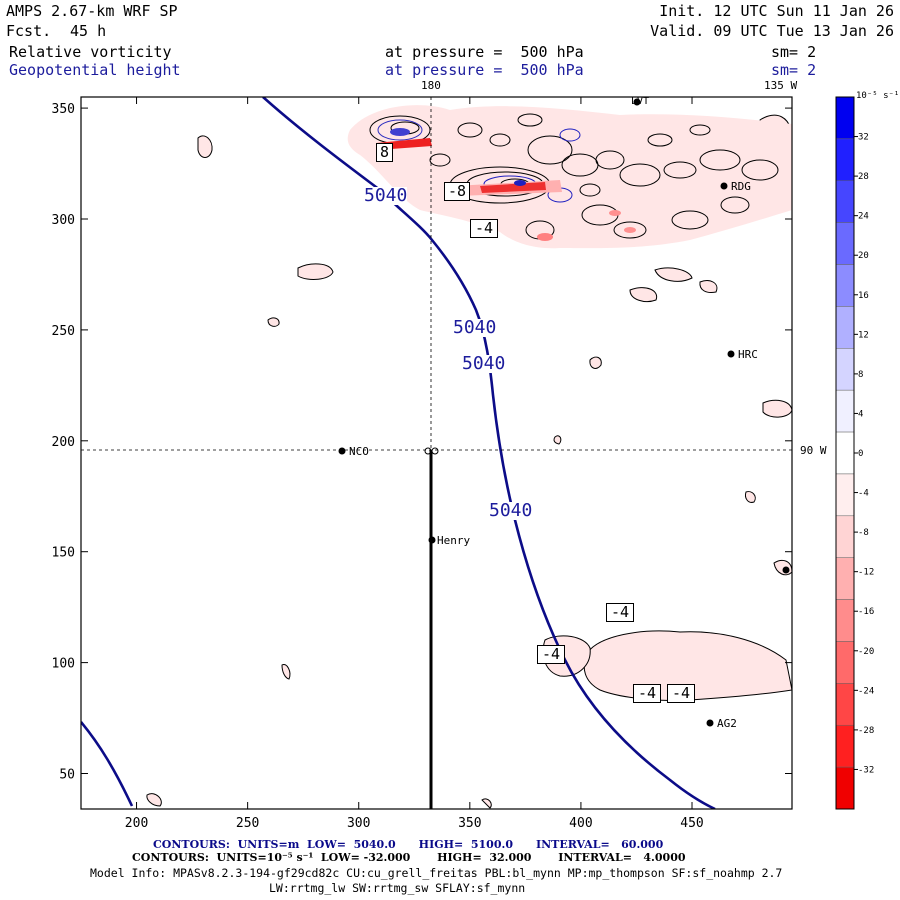  Describe the element at coordinates (863, 335) in the screenshot. I see `colorbar-tick-label: 12` at that location.